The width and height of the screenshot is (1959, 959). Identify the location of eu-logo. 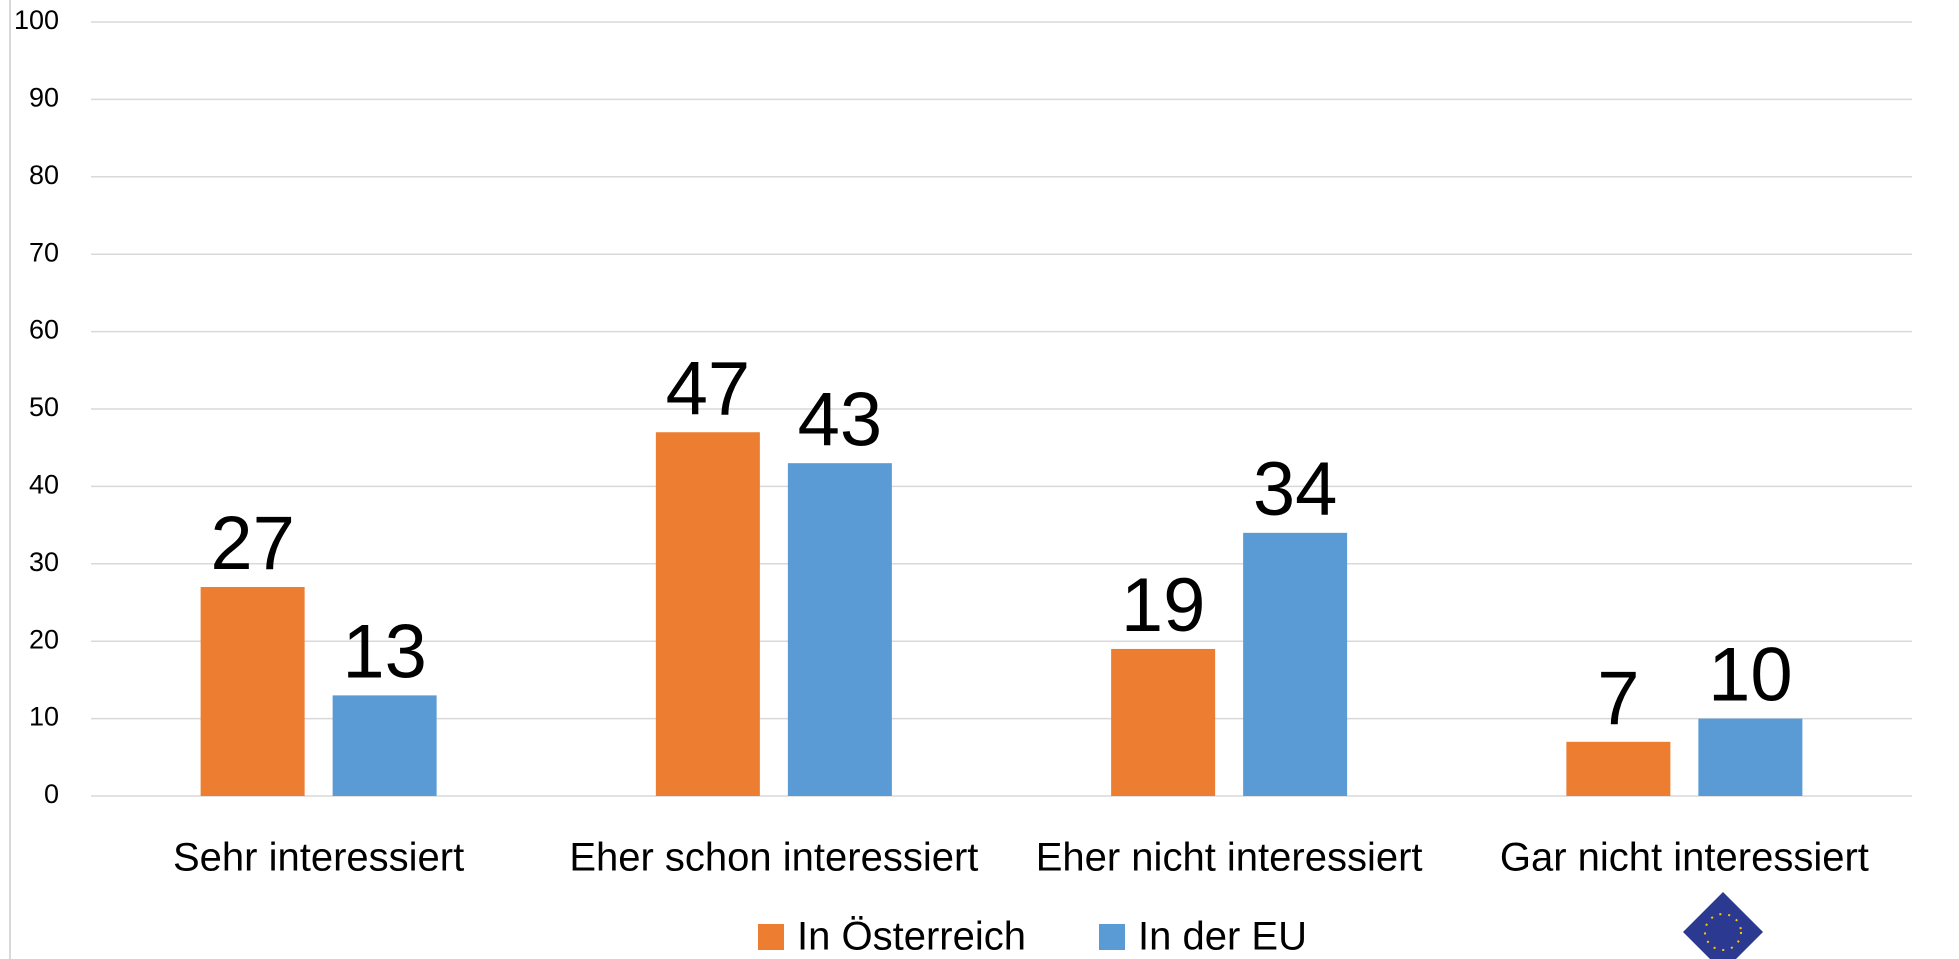
(1723, 925).